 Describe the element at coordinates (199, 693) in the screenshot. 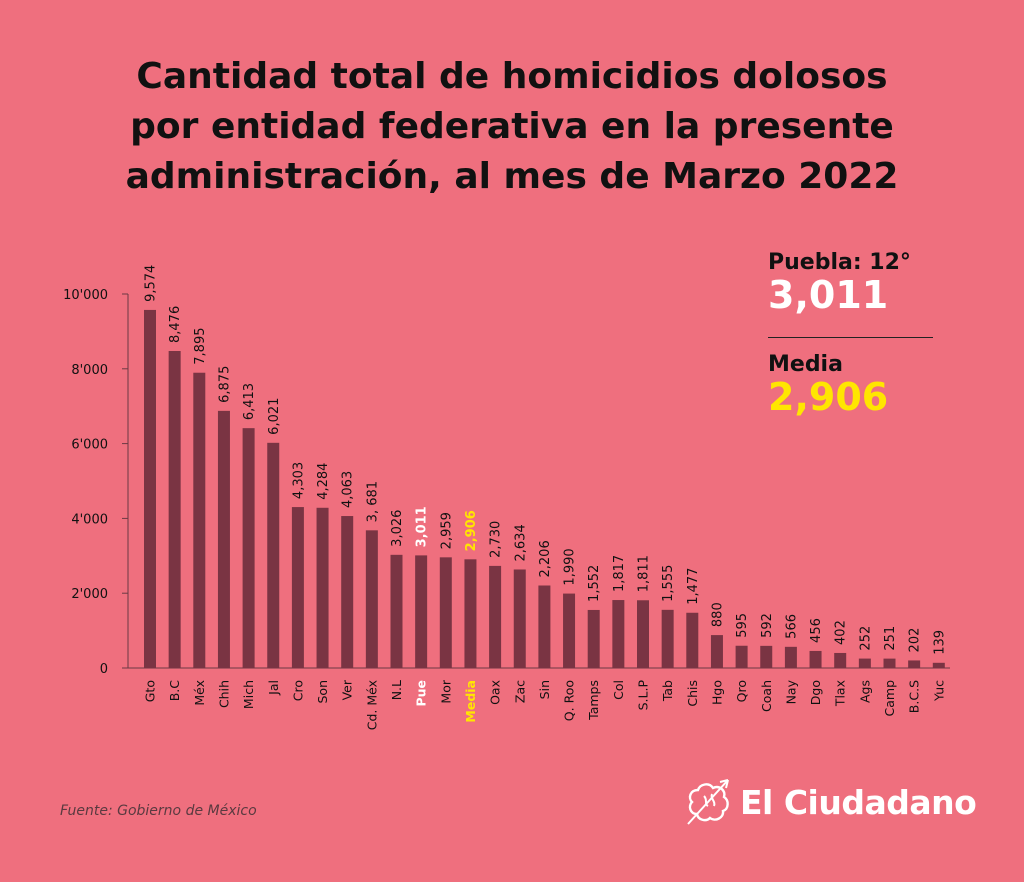

I see `category-label: Méx` at that location.